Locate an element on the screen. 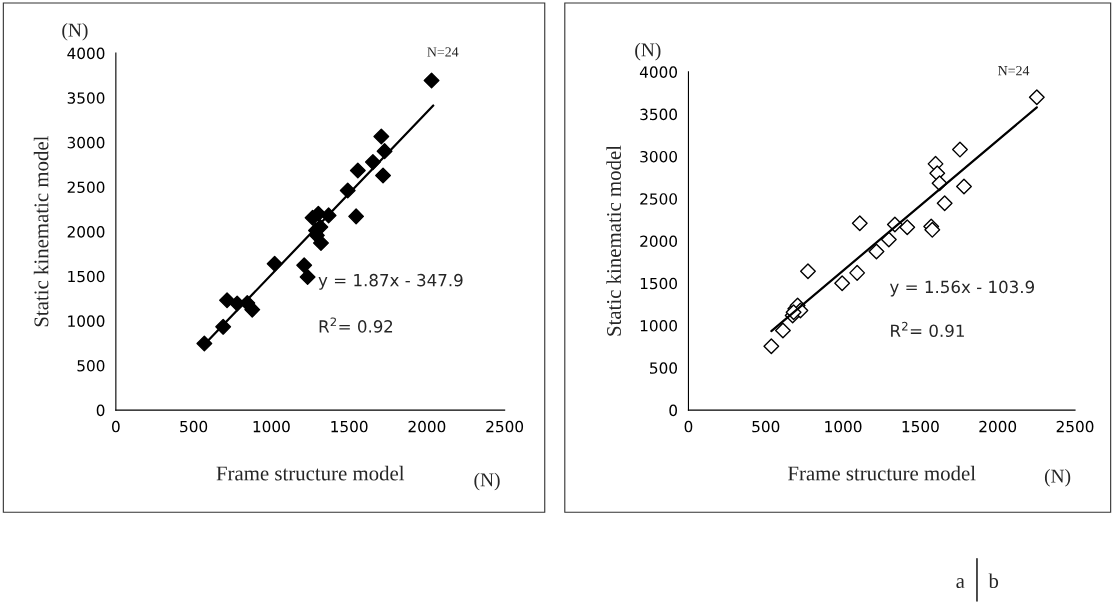 The image size is (1114, 604). annotation: R$^{2}$= 0.91 is located at coordinates (927, 329).